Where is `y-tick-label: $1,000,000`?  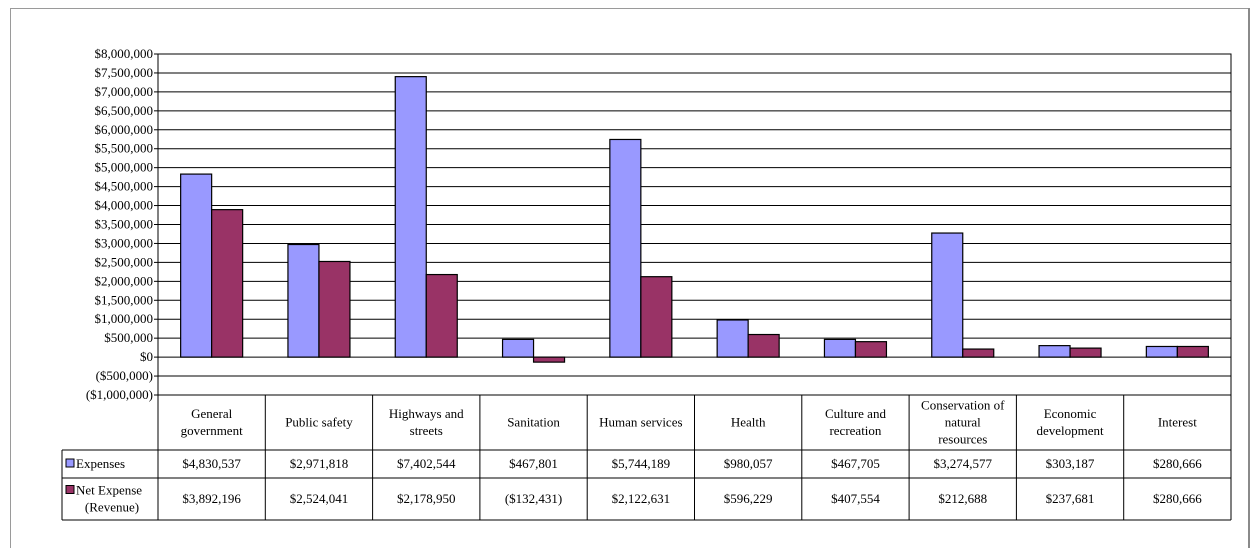 y-tick-label: $1,000,000 is located at coordinates (124, 318).